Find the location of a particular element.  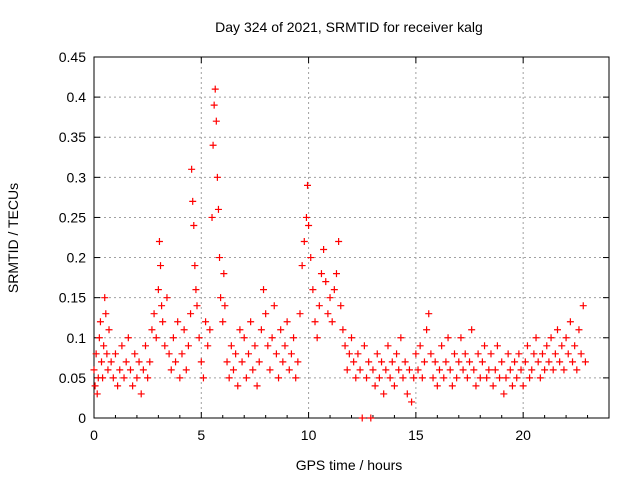

y-tick-label: 0.15 is located at coordinates (72, 298).